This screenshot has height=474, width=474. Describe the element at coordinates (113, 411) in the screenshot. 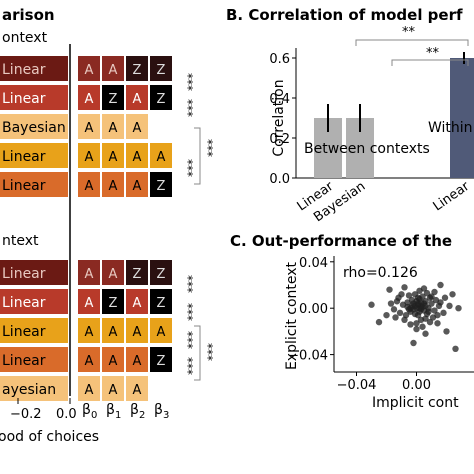

I see `beta-label: β1` at that location.